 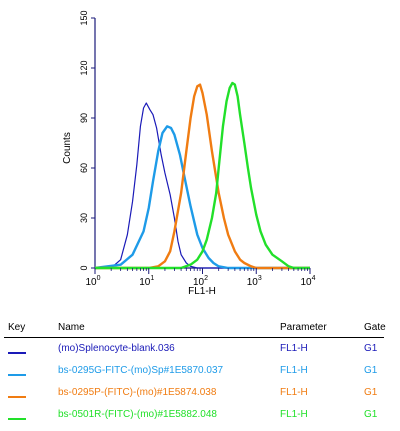 I want to click on y-axis: 0 30 60 90 120 150, so click(x=87, y=140).